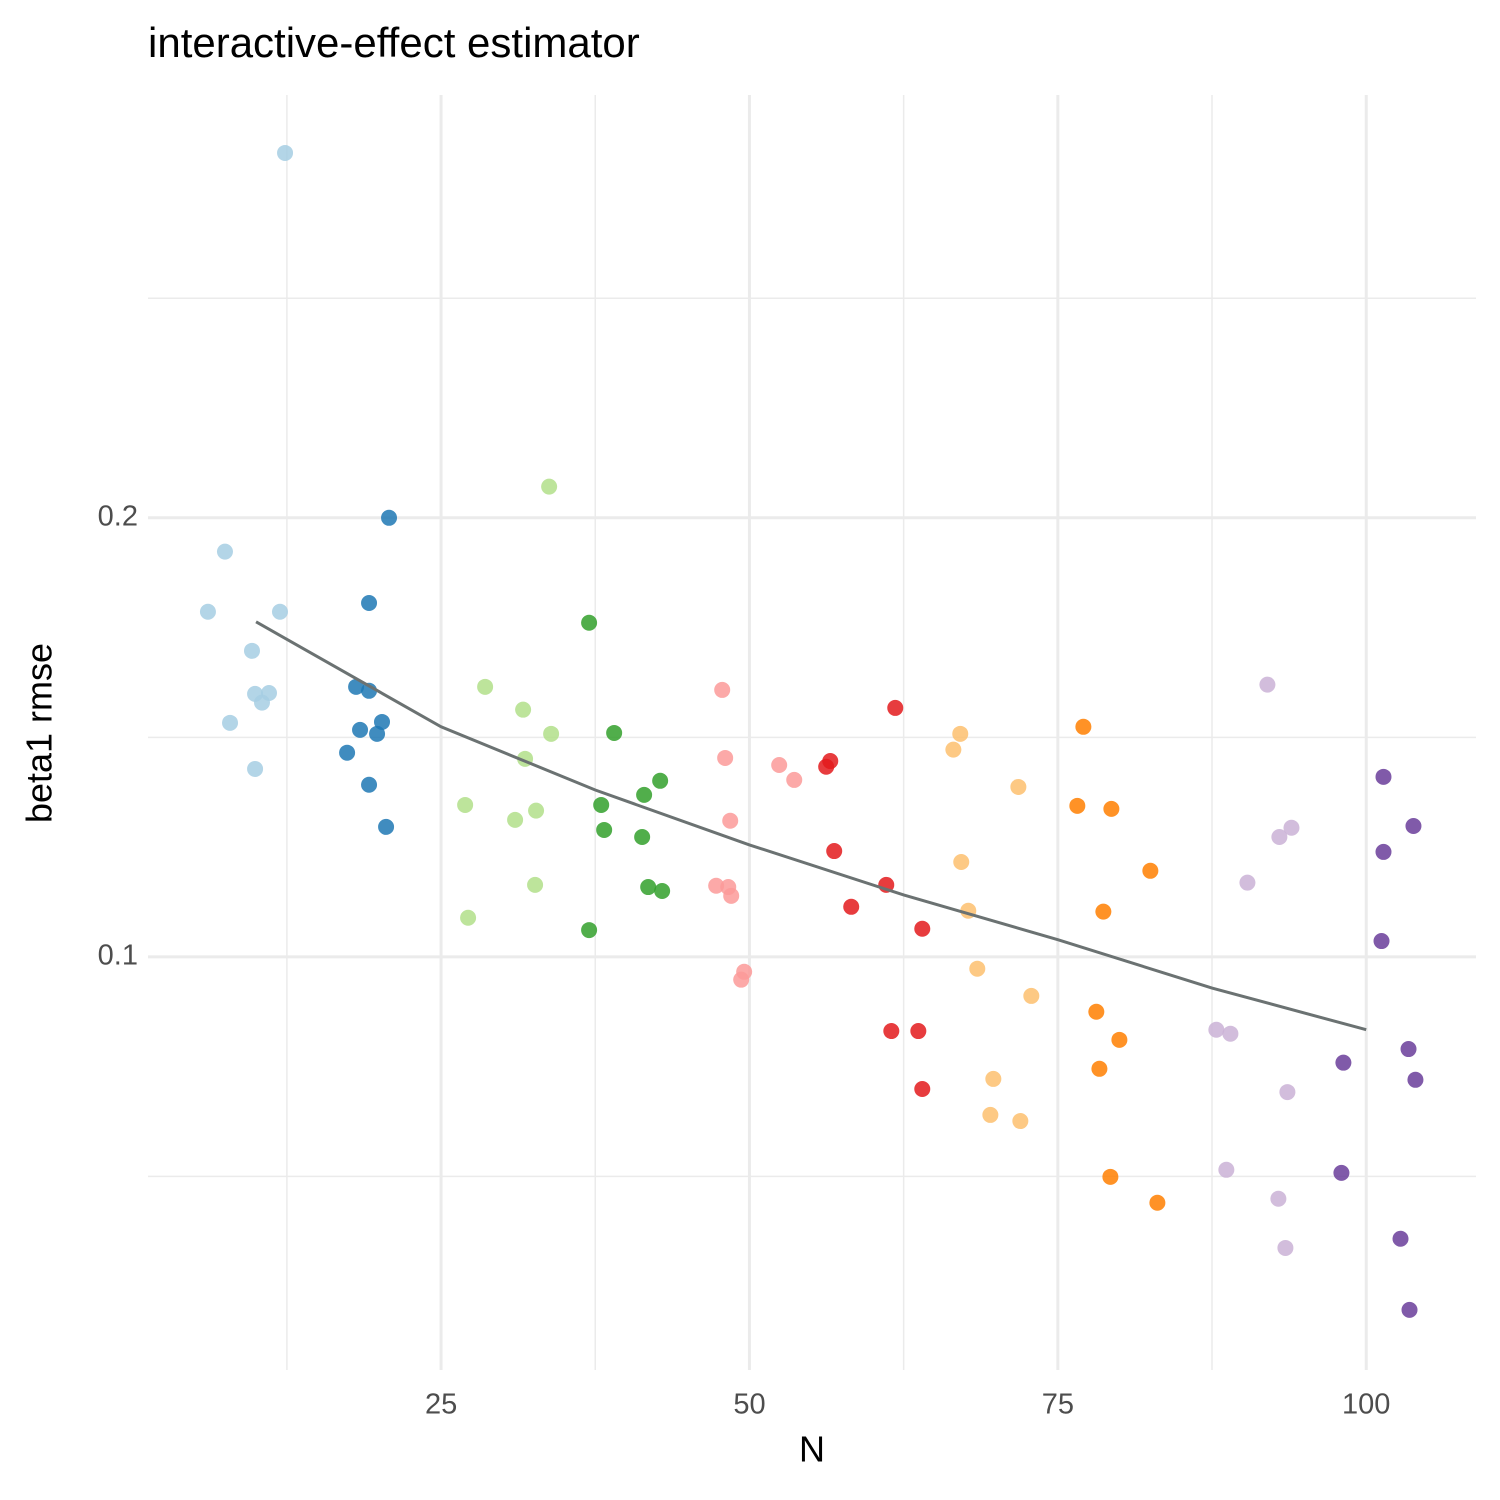 This screenshot has width=1500, height=1500. What do you see at coordinates (812, 1449) in the screenshot?
I see `x-axis-title: N` at bounding box center [812, 1449].